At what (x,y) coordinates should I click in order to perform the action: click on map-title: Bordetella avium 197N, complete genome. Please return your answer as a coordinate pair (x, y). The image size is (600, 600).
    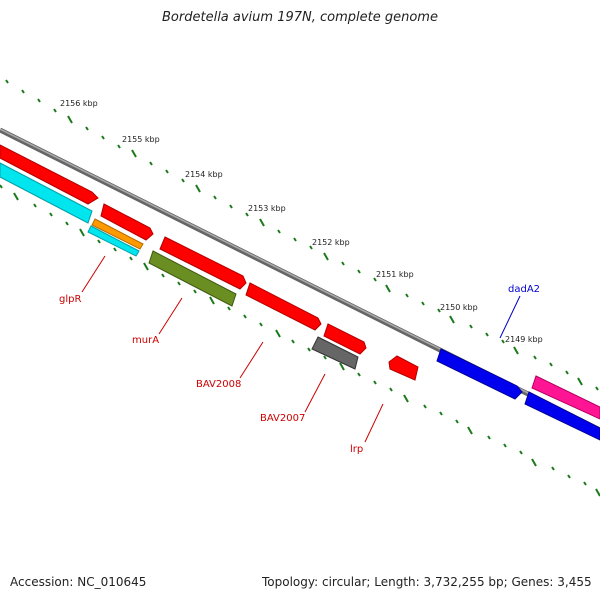
    Looking at the image, I should click on (300, 17).